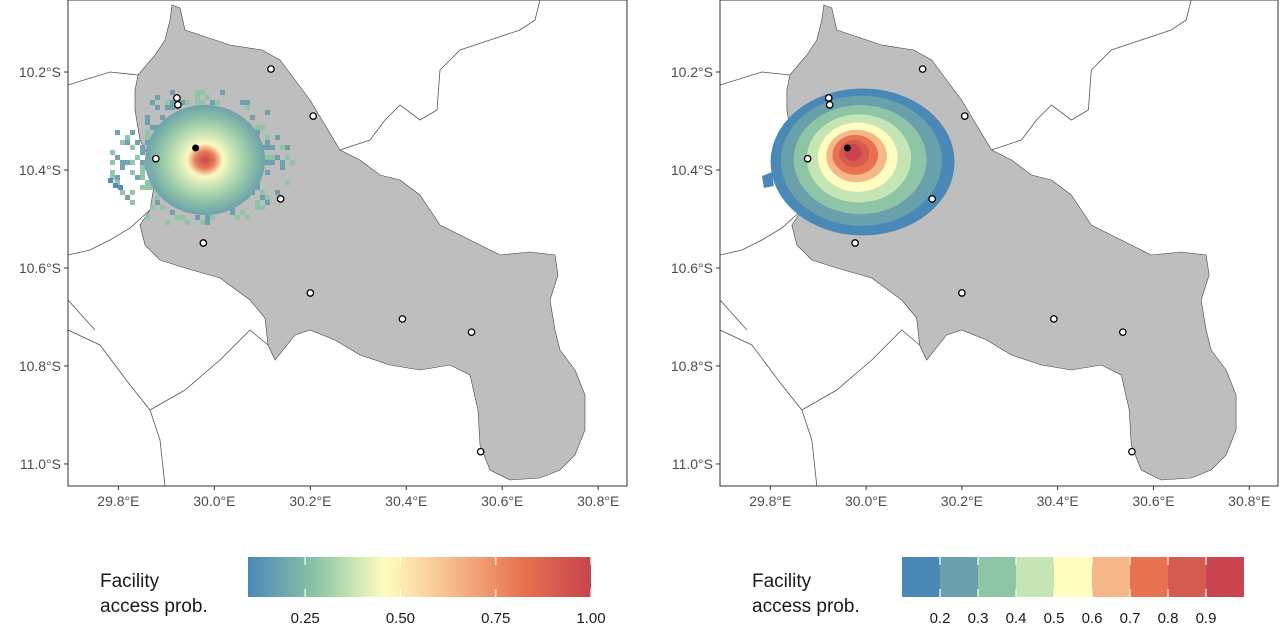  What do you see at coordinates (40, 464) in the screenshot?
I see `y-tick-label: 11.0°S` at bounding box center [40, 464].